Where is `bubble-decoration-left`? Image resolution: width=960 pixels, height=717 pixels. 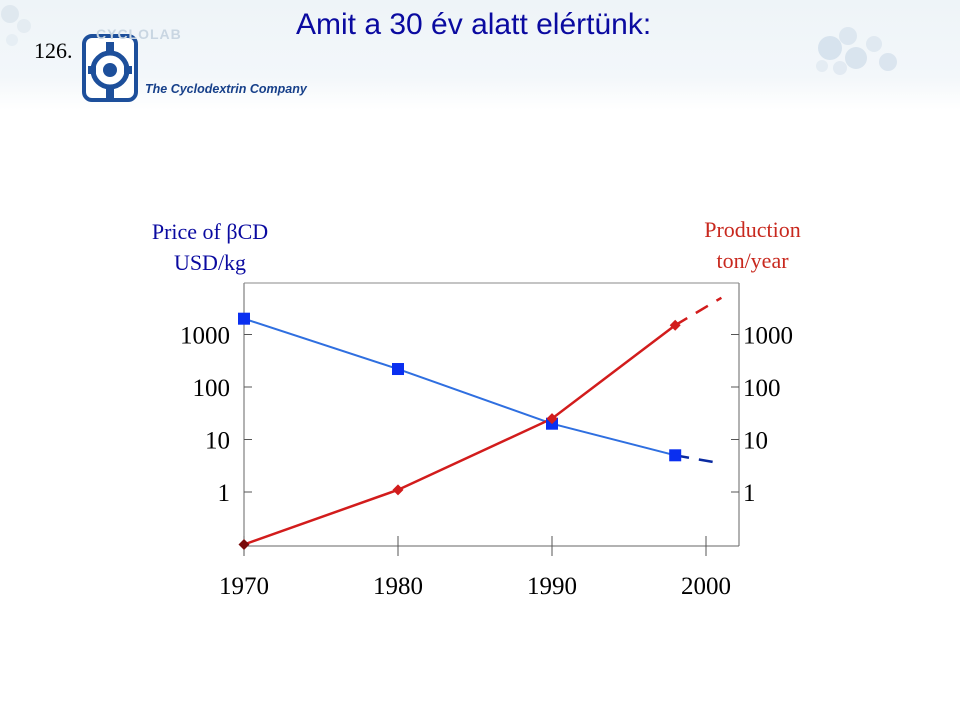 bubble-decoration-left is located at coordinates (16, 25).